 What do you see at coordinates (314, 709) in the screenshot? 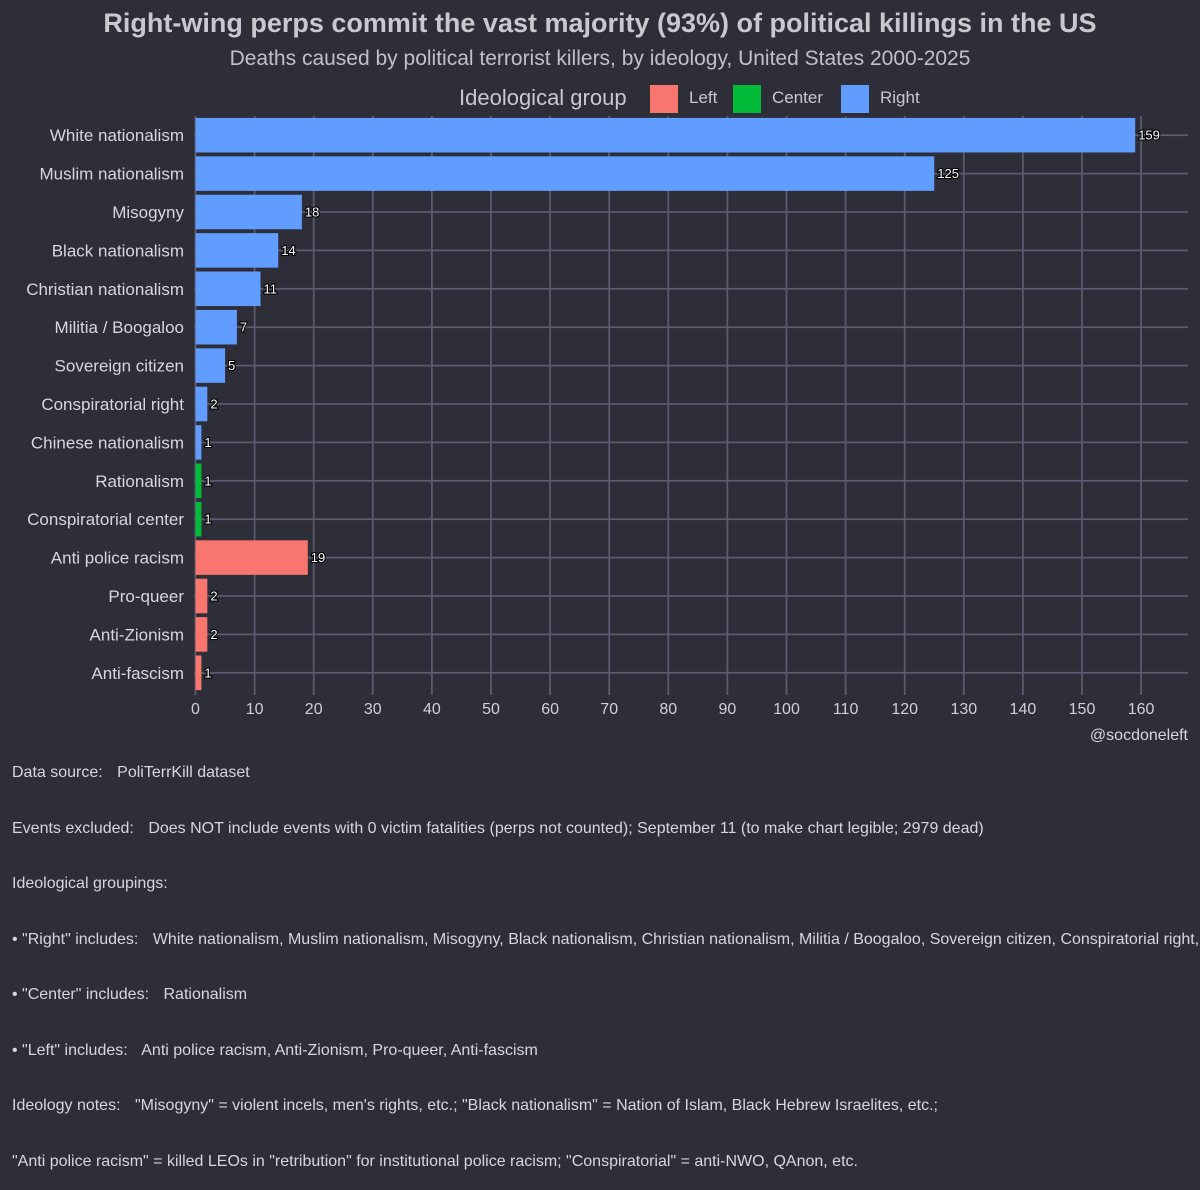
I see `x-tick-label: 20` at bounding box center [314, 709].